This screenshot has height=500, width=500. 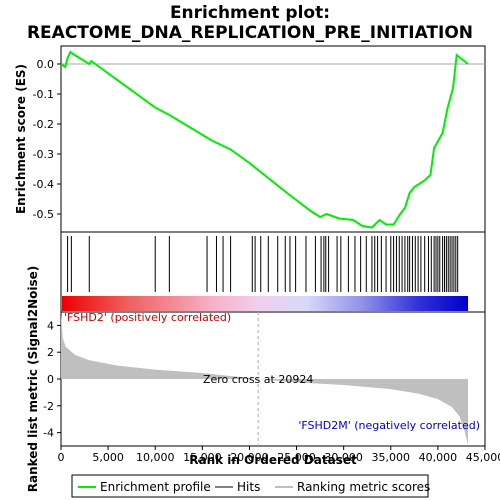 I want to click on legend-label-metric: Ranking metric scores, so click(x=363, y=487).